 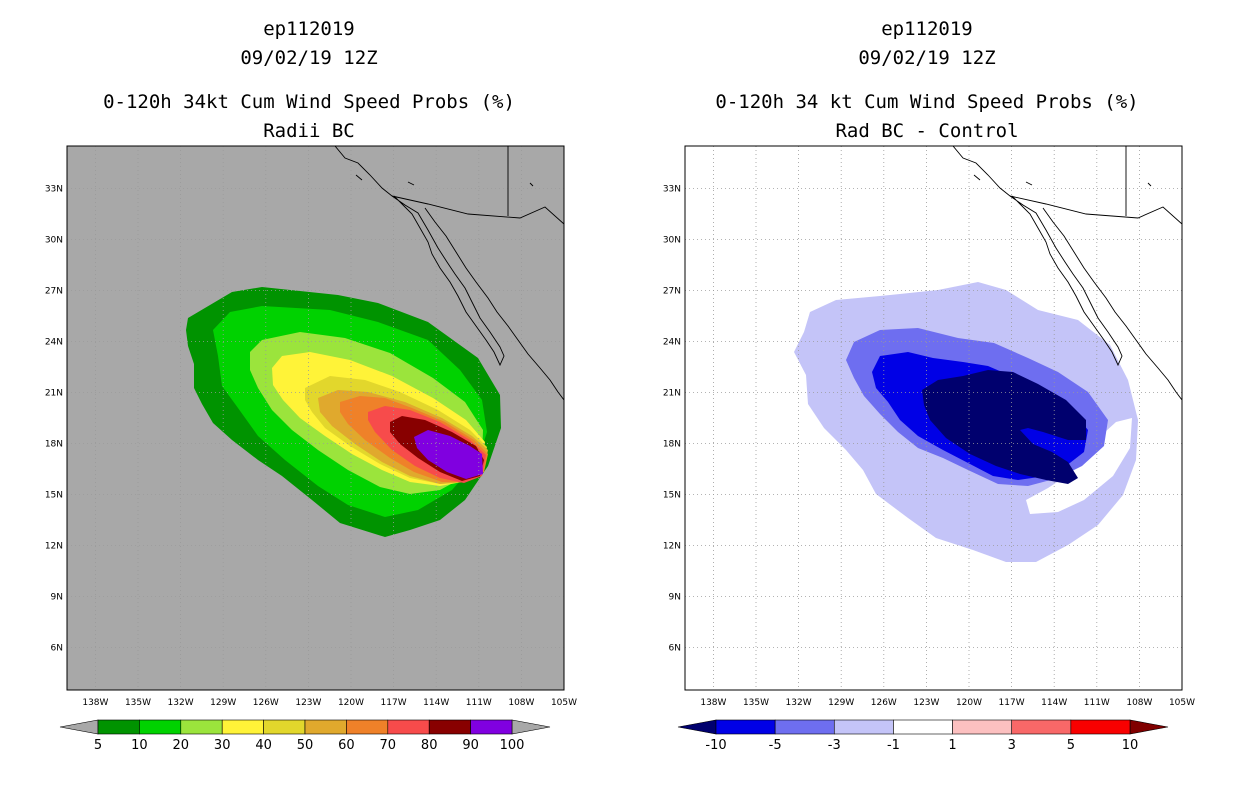 I want to click on colorbar-label: 60, so click(x=346, y=745).